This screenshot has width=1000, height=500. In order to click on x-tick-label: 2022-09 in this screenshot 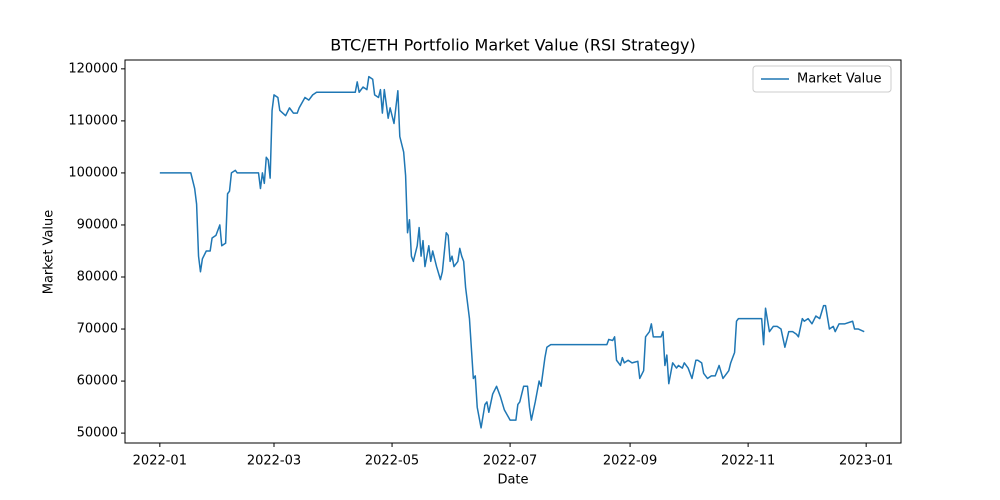, I will do `click(630, 461)`.